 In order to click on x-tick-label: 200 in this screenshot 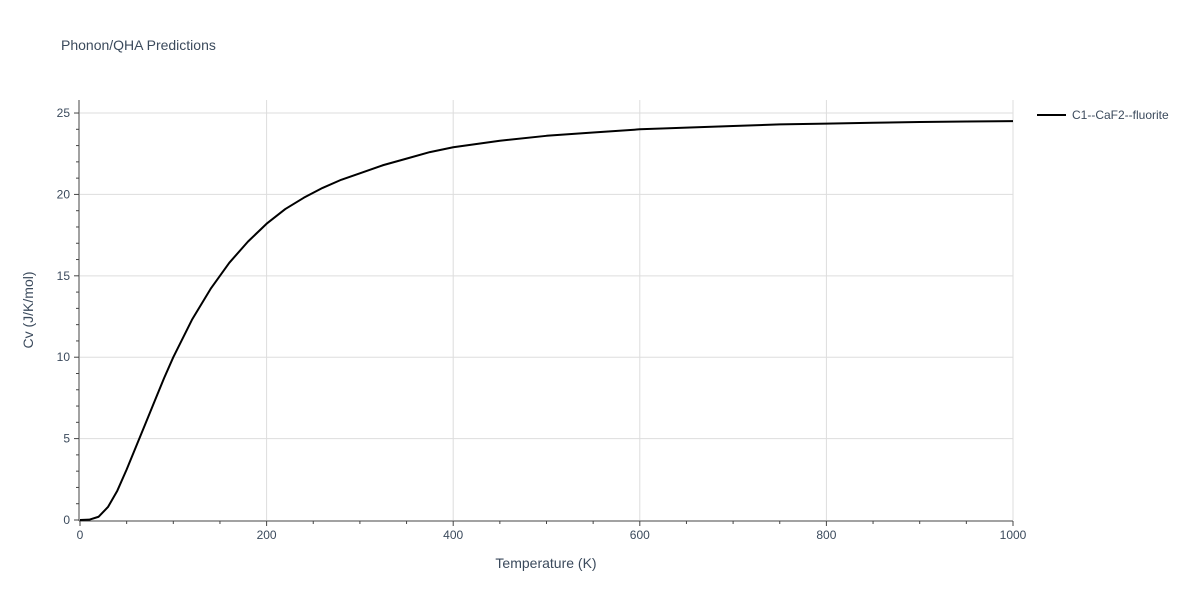, I will do `click(267, 535)`.